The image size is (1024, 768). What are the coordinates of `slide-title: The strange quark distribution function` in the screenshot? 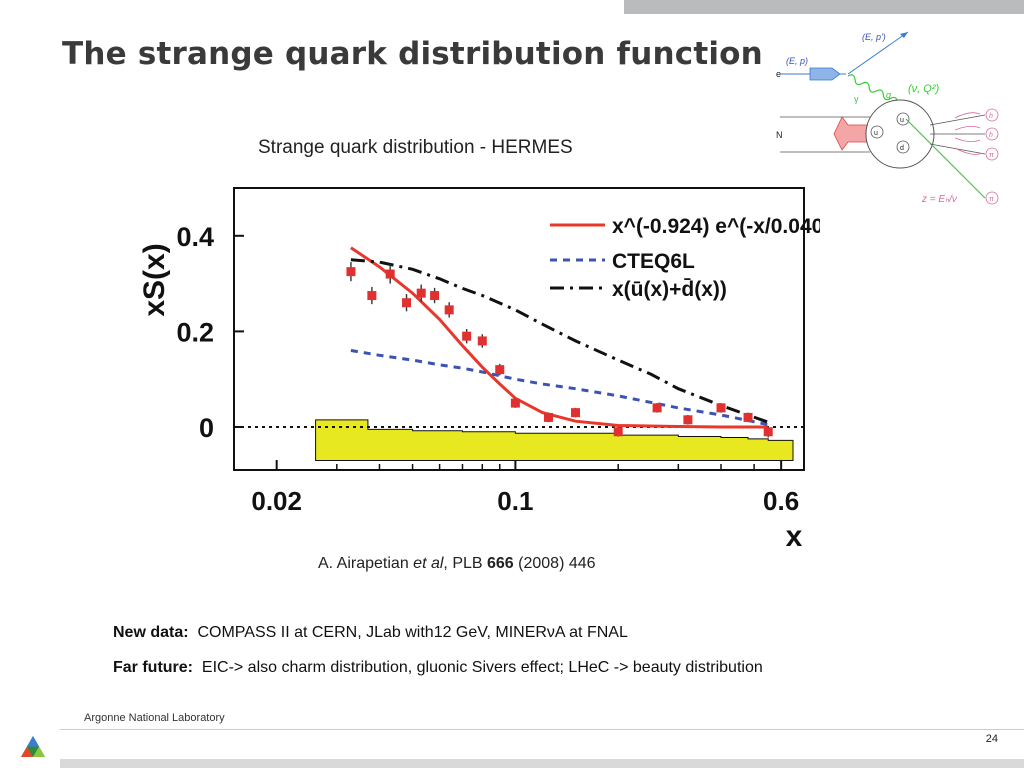 It's located at (412, 54).